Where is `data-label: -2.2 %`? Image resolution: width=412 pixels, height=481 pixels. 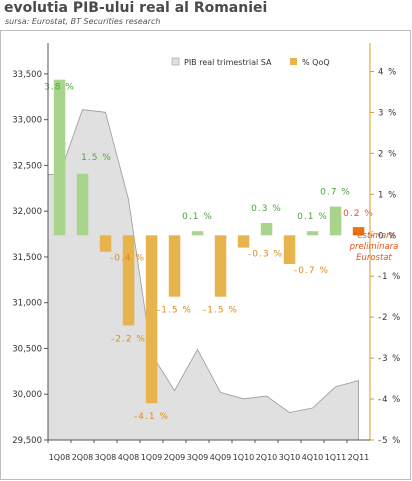 data-label: -2.2 % is located at coordinates (128, 339).